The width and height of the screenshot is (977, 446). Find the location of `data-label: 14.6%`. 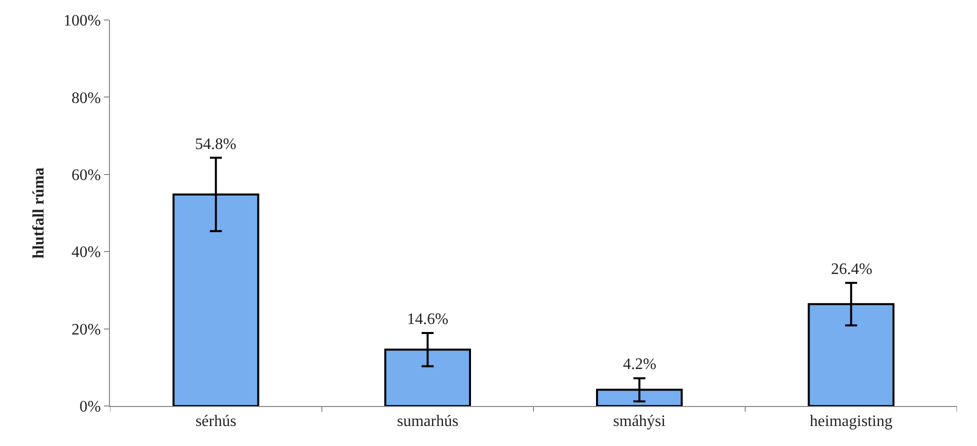

data-label: 14.6% is located at coordinates (427, 319).